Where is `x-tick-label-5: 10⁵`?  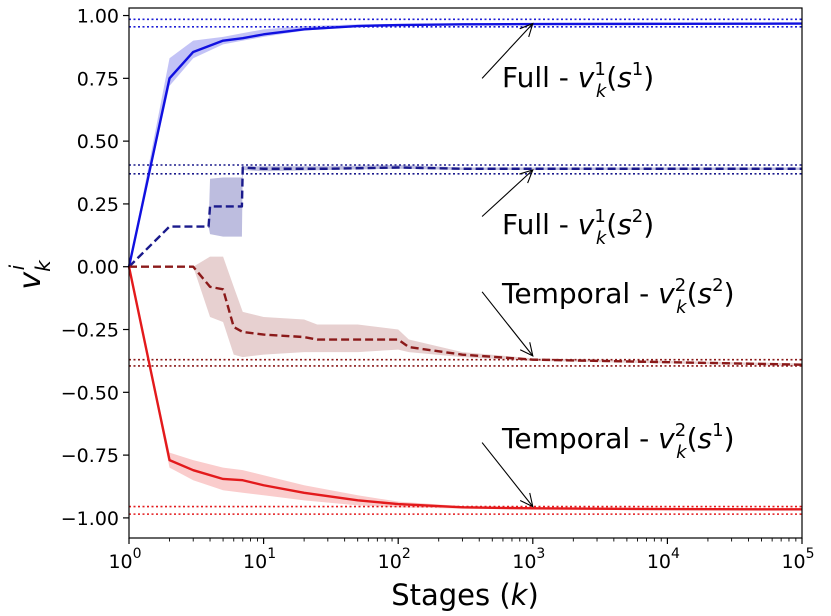 x-tick-label-5: 10⁵ is located at coordinates (797, 559).